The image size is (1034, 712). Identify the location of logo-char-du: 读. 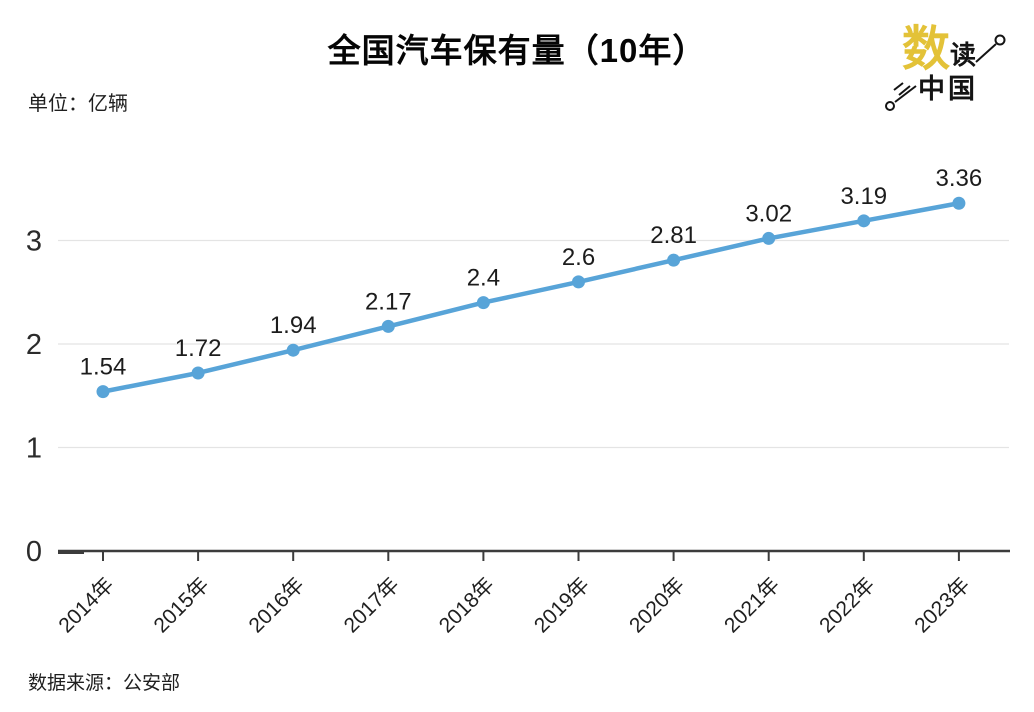
(963, 55).